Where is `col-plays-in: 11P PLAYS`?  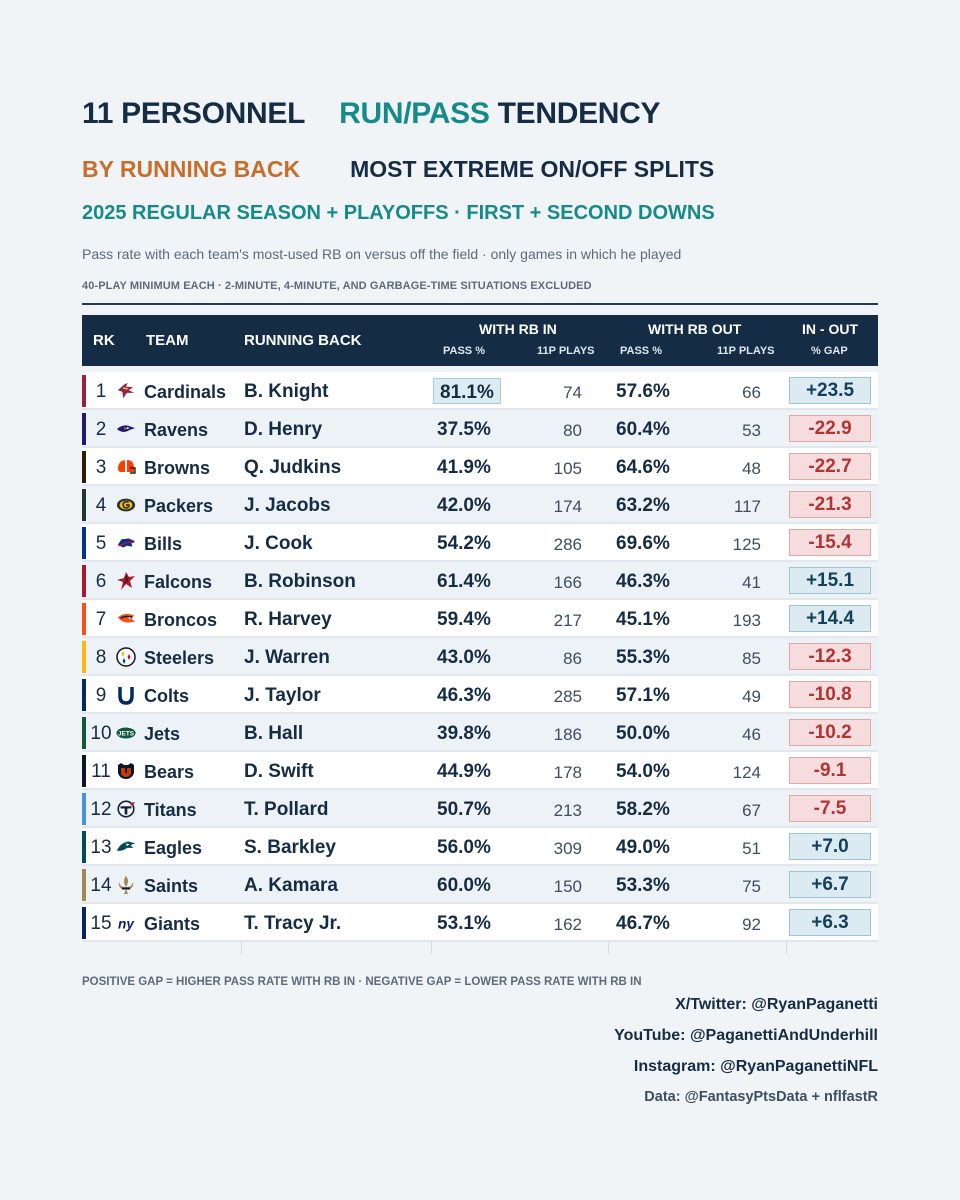
col-plays-in: 11P PLAYS is located at coordinates (566, 351).